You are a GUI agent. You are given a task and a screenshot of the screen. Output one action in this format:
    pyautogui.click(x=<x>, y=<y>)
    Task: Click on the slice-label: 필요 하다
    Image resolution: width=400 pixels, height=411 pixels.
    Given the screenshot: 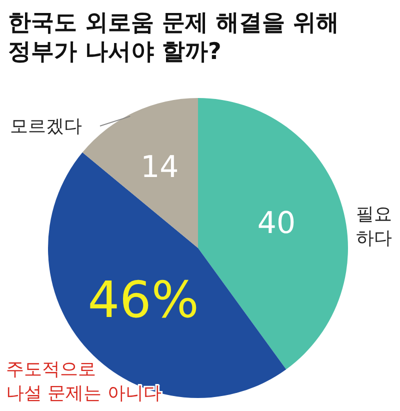 What is the action you would take?
    pyautogui.click(x=374, y=226)
    